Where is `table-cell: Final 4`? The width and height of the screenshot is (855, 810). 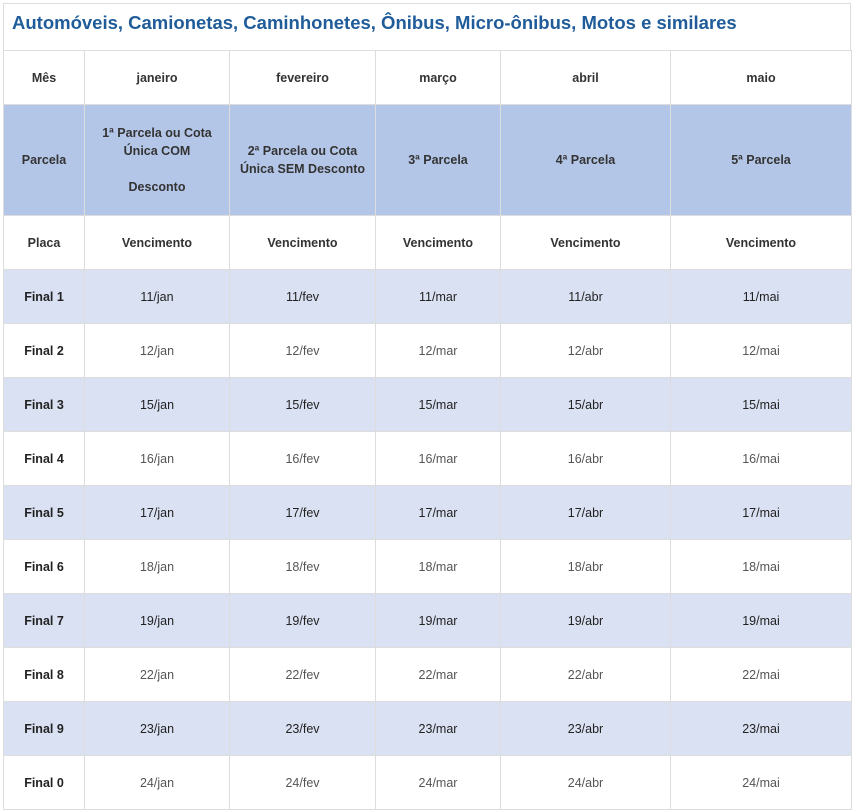
table-cell: Final 4 is located at coordinates (44, 458).